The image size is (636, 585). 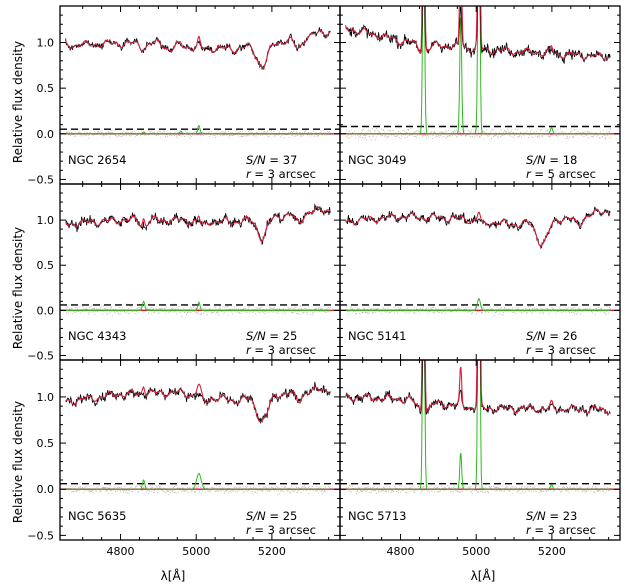 What do you see at coordinates (18, 288) in the screenshot?
I see `y-axis-title-row-2: Relative flux density` at bounding box center [18, 288].